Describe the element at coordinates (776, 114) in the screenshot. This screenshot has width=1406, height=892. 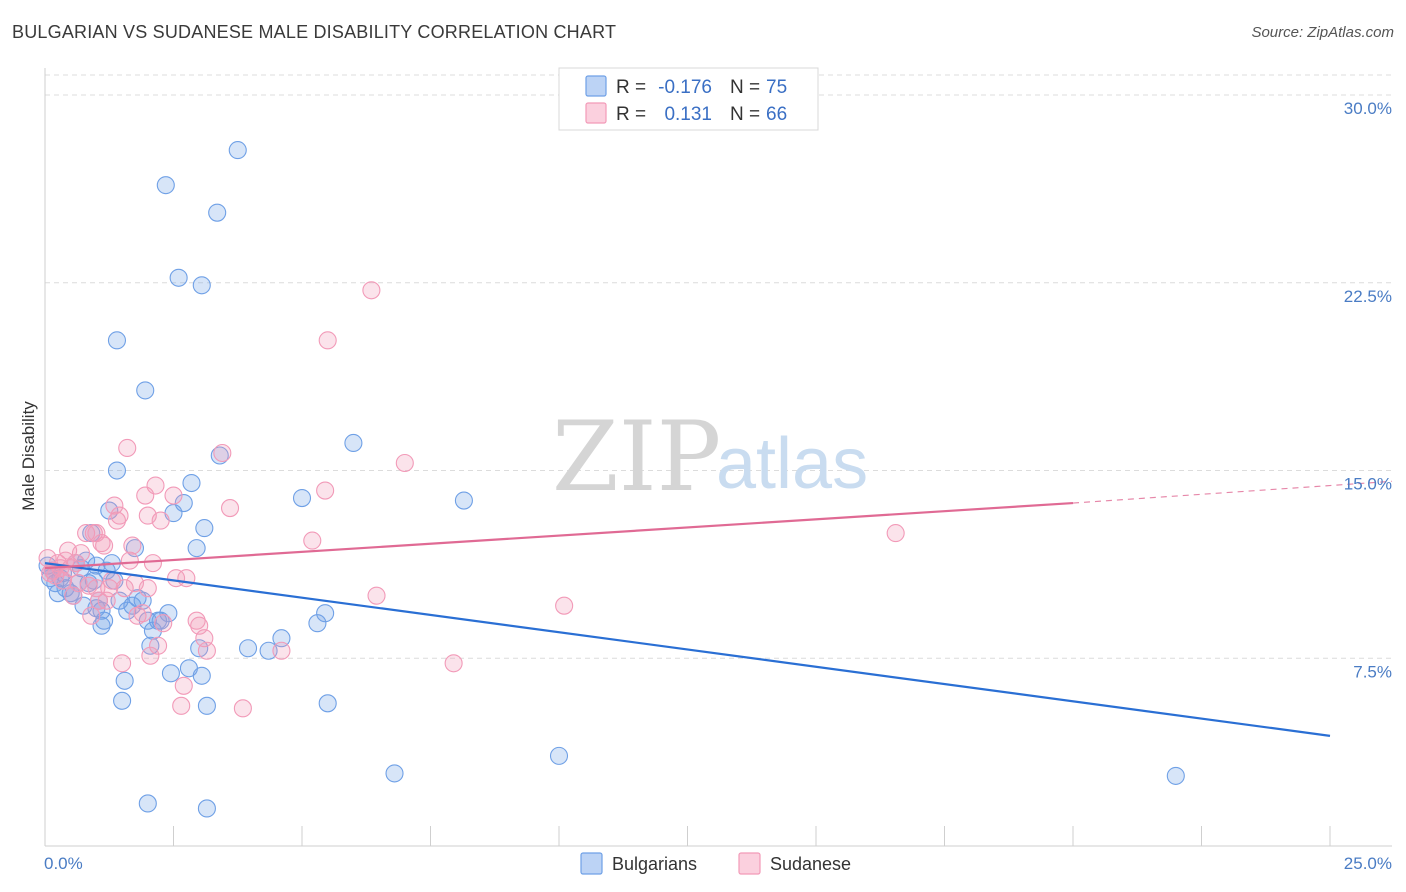
I see `legend-n-value-sudanese: 66` at that location.